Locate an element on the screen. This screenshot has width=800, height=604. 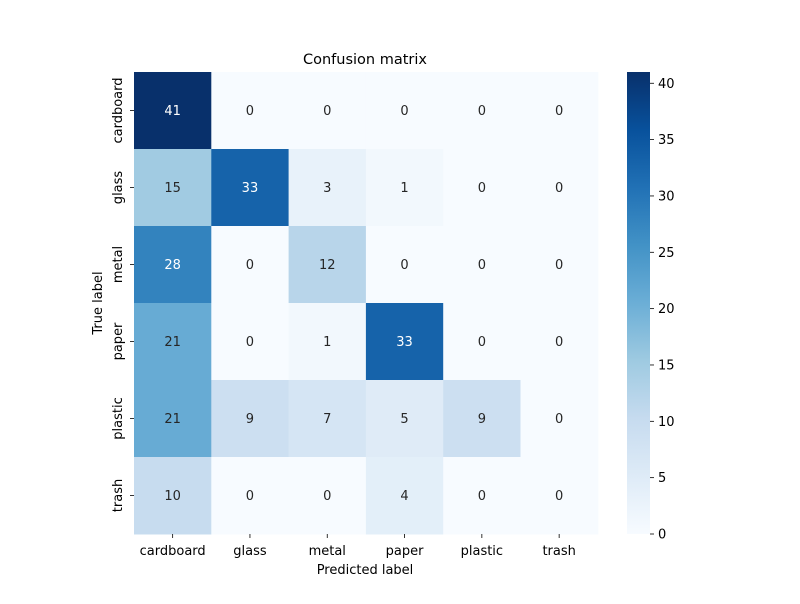
y-tick-label: glass is located at coordinates (118, 188).